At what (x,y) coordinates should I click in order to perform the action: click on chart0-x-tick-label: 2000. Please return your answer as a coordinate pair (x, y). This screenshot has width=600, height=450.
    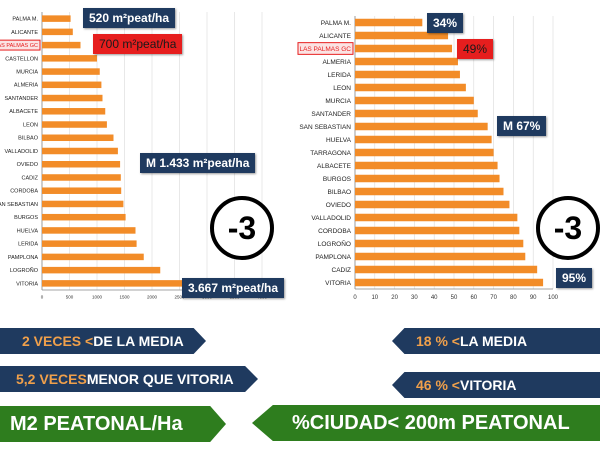
    Looking at the image, I should click on (152, 297).